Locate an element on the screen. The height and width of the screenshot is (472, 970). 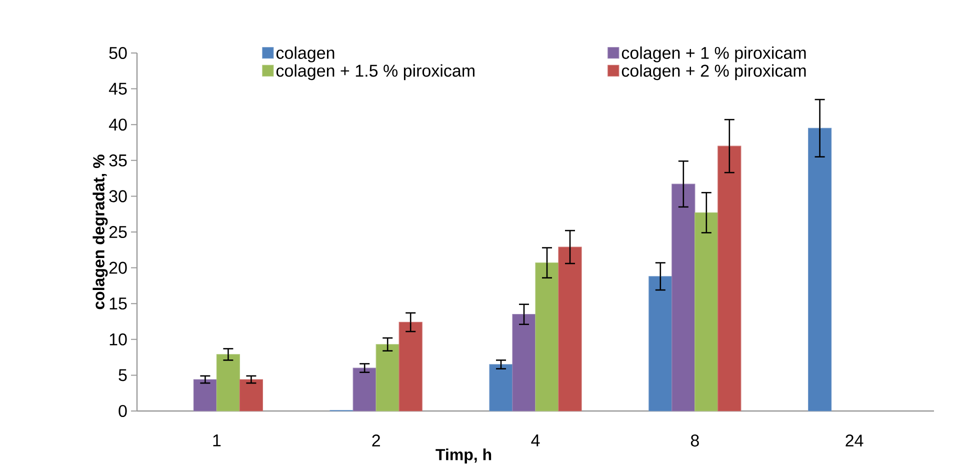
y-tick-label: 5 is located at coordinates (122, 375).